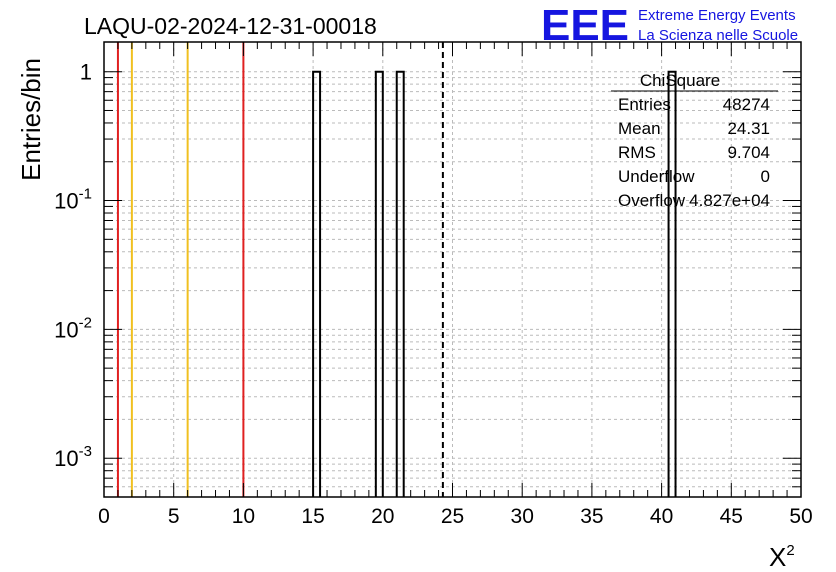 The image size is (836, 572). What do you see at coordinates (652, 200) in the screenshot?
I see `stats-row-label: Overflow` at bounding box center [652, 200].